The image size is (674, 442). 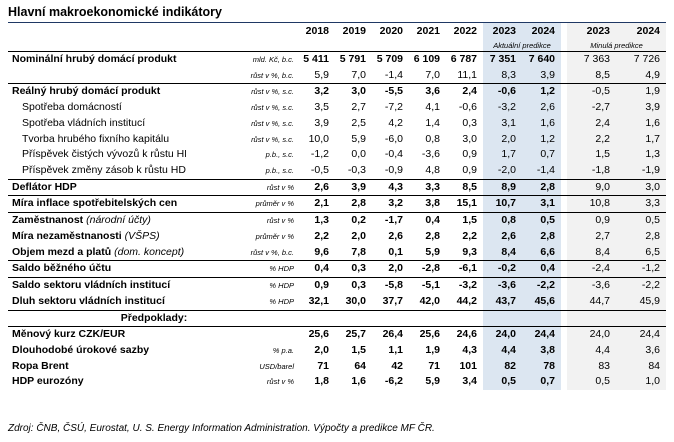 I want to click on prev-value-cell: 6,5, so click(x=641, y=252).